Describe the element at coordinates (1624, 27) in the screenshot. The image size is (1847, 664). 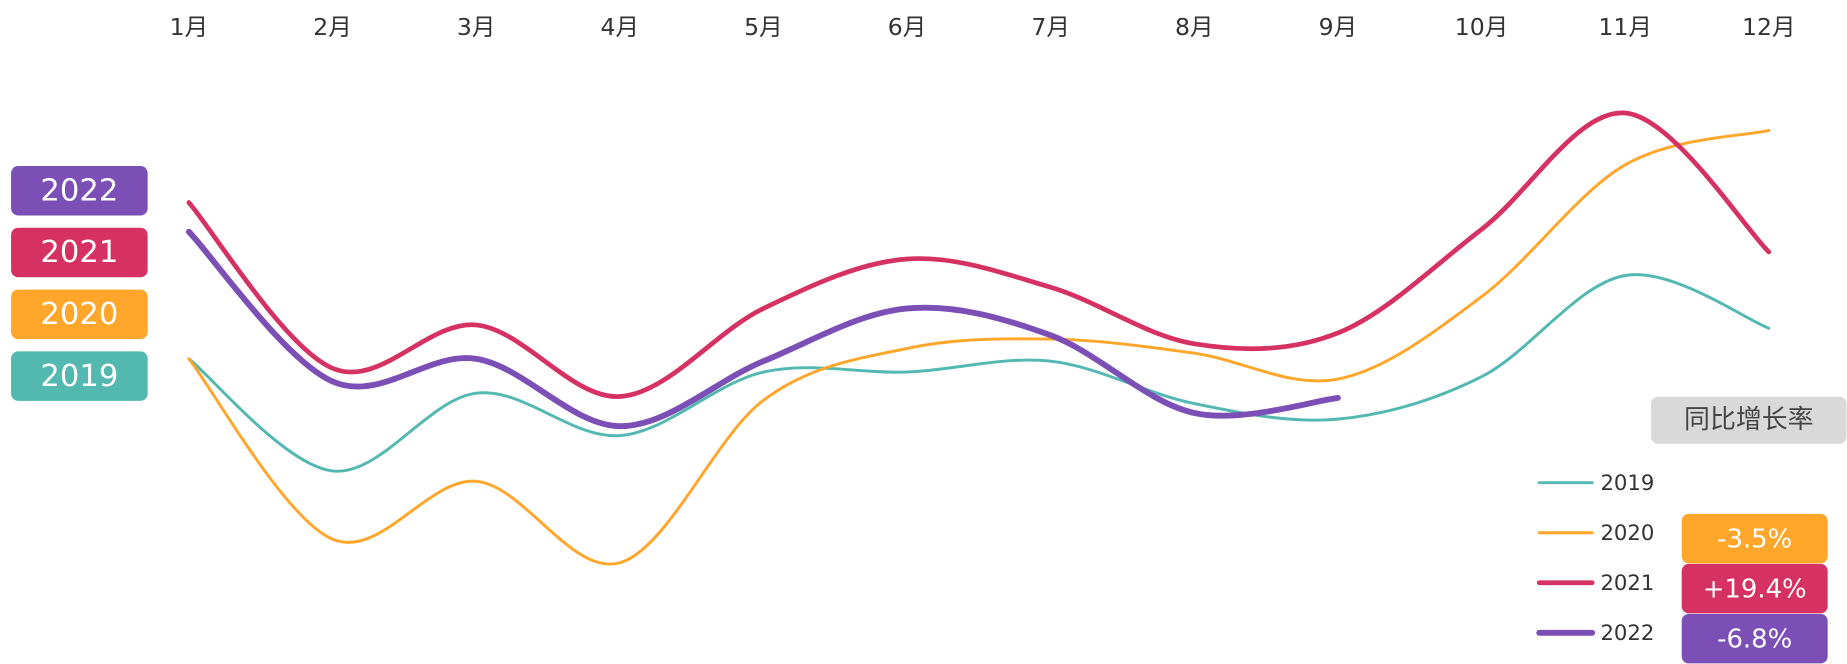
I see `x-tick-label: 11月` at that location.